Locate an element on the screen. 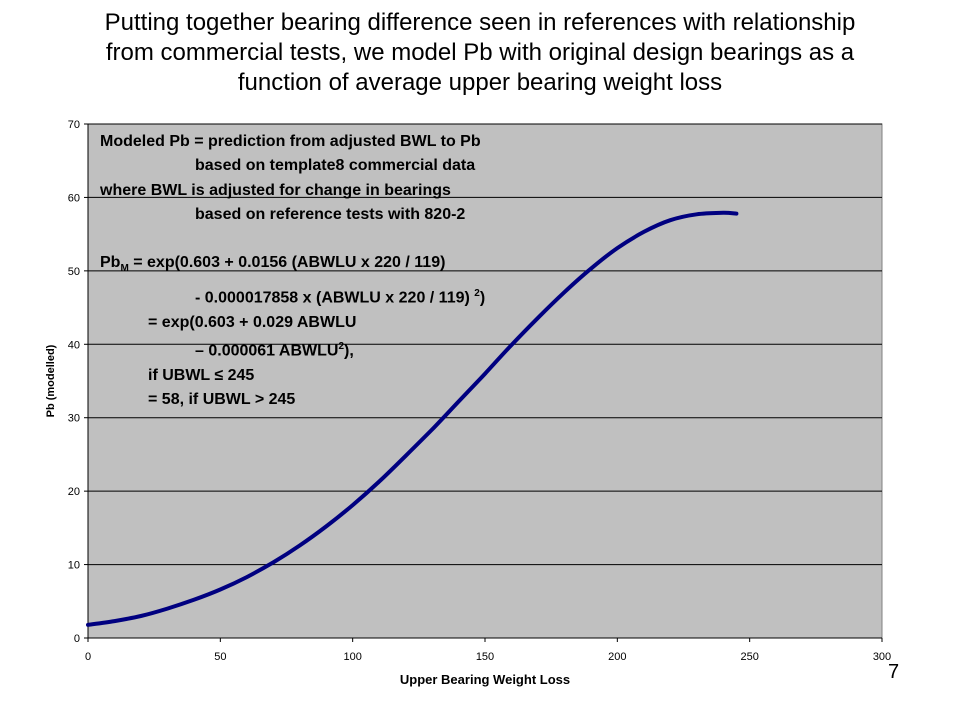  y-axis-label: Pb (modelled) is located at coordinates (51, 380).